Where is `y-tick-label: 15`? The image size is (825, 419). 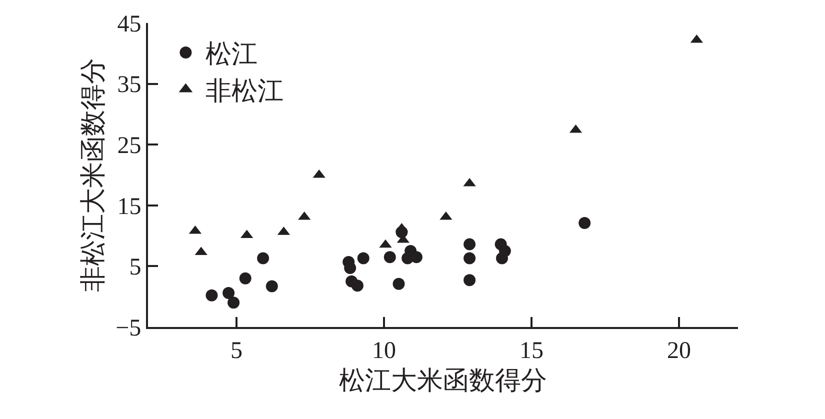
y-tick-label: 15 is located at coordinates (129, 207).